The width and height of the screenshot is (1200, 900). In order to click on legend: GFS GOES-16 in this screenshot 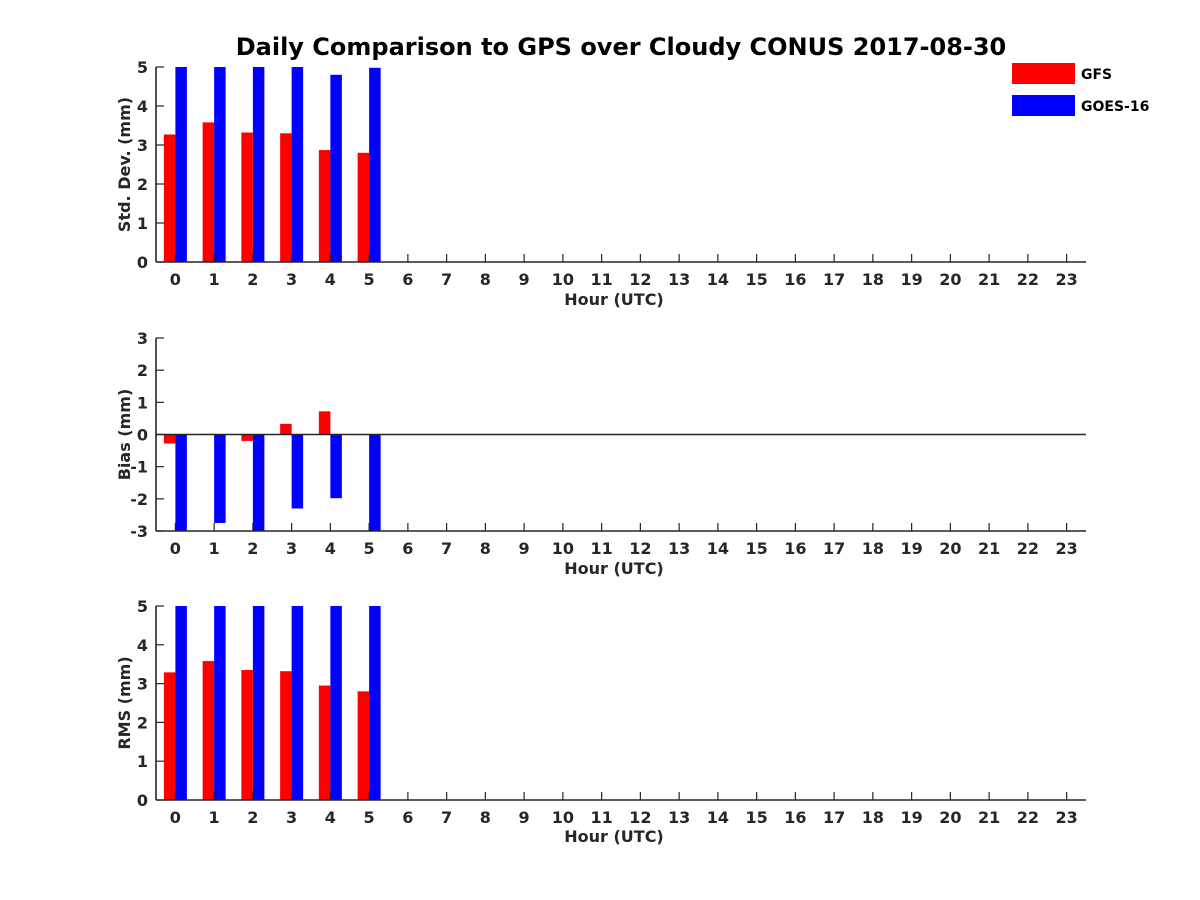, I will do `click(1080, 89)`.